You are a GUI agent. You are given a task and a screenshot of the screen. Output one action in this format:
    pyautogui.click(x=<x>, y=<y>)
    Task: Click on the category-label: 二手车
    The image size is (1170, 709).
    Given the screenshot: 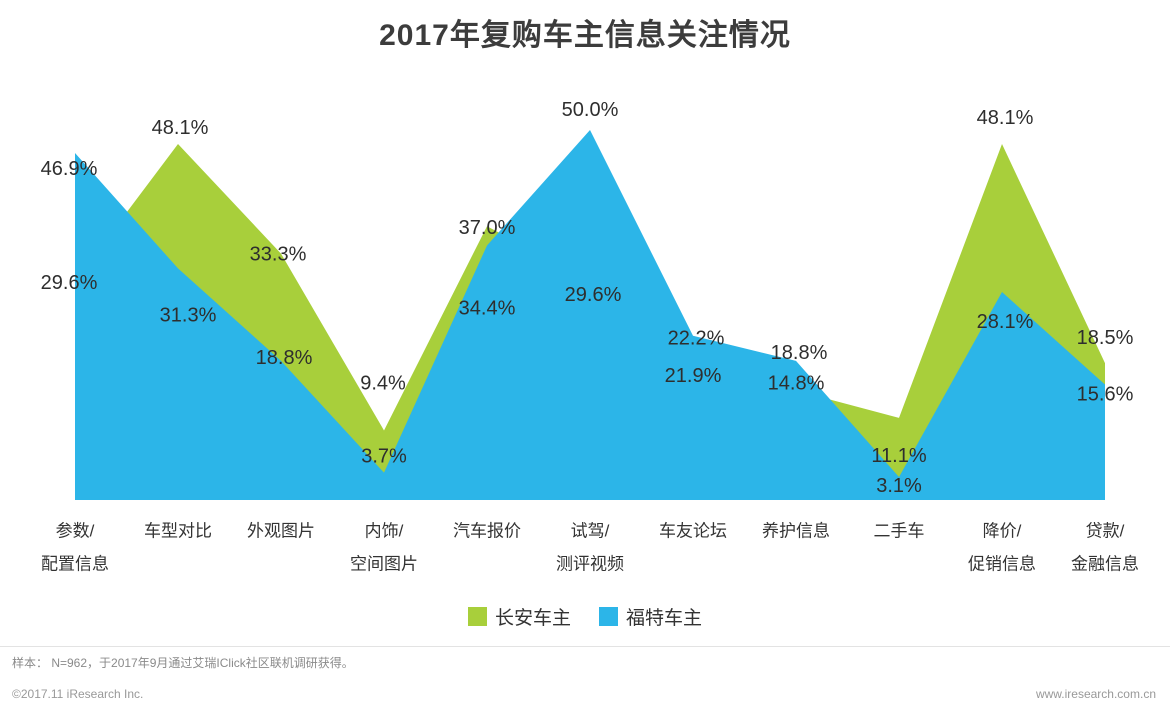 What is the action you would take?
    pyautogui.click(x=899, y=531)
    